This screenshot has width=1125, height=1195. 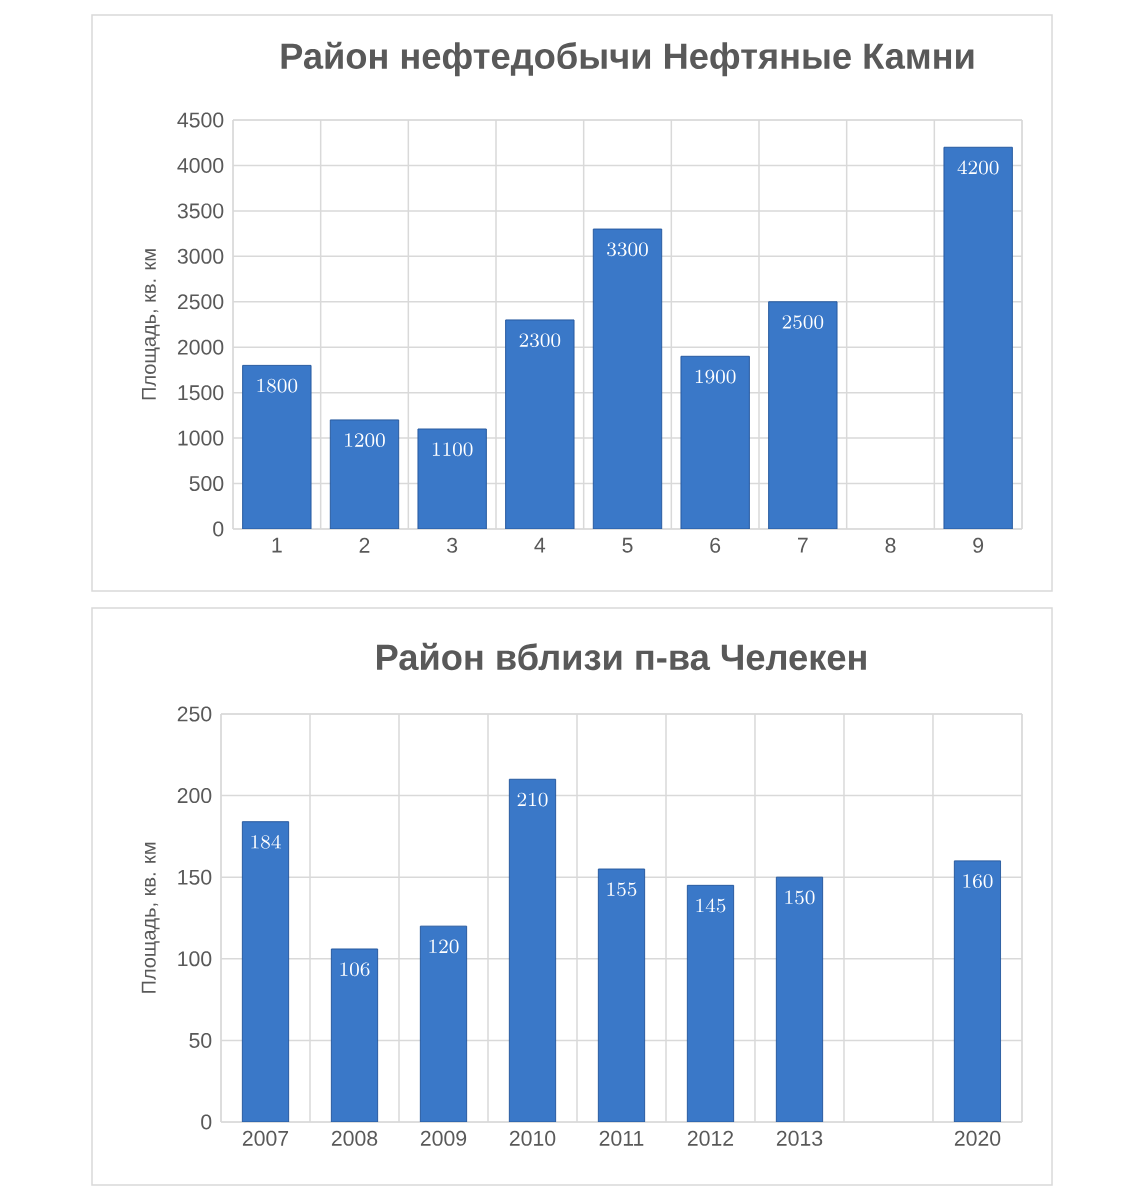 What do you see at coordinates (452, 545) in the screenshot?
I see `x-tick-label: 3` at bounding box center [452, 545].